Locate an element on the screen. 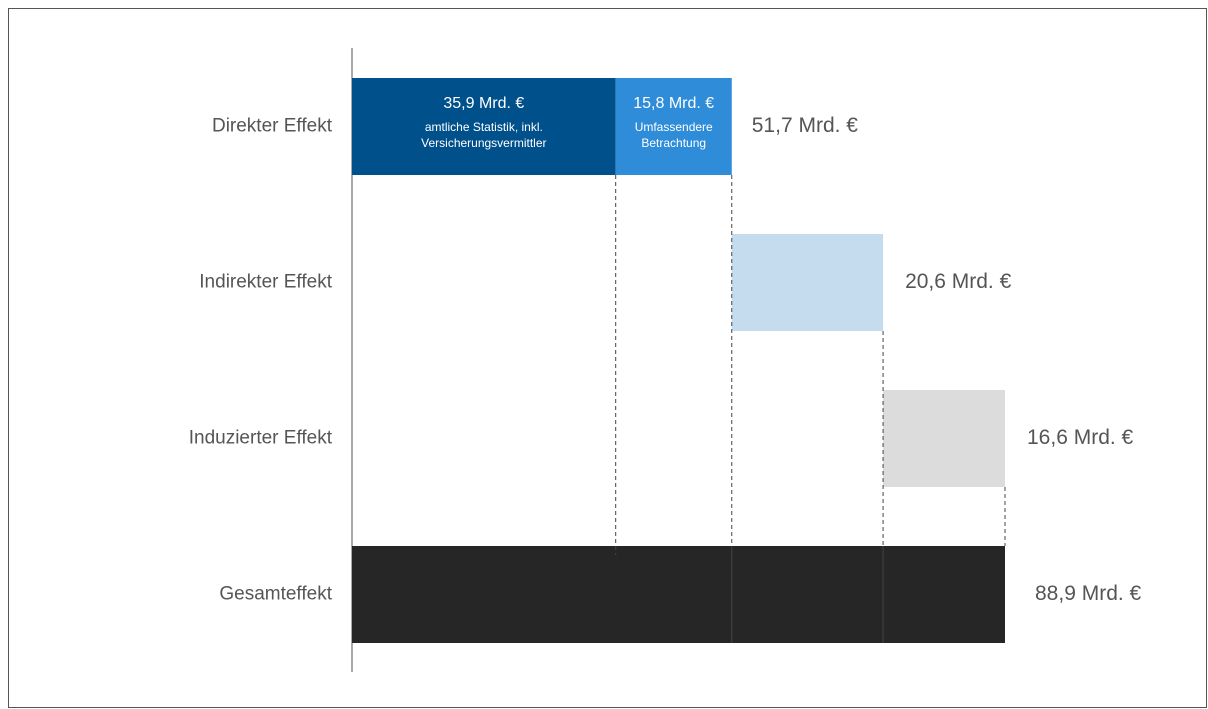  sum-label: 51,7 Mrd. € is located at coordinates (805, 125).